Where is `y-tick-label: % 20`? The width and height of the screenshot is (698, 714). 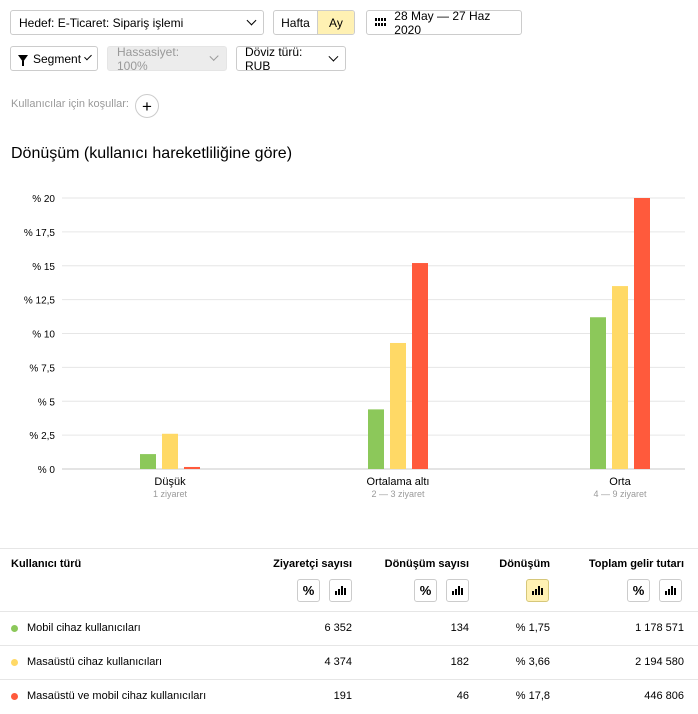 y-tick-label: % 20 is located at coordinates (43, 199).